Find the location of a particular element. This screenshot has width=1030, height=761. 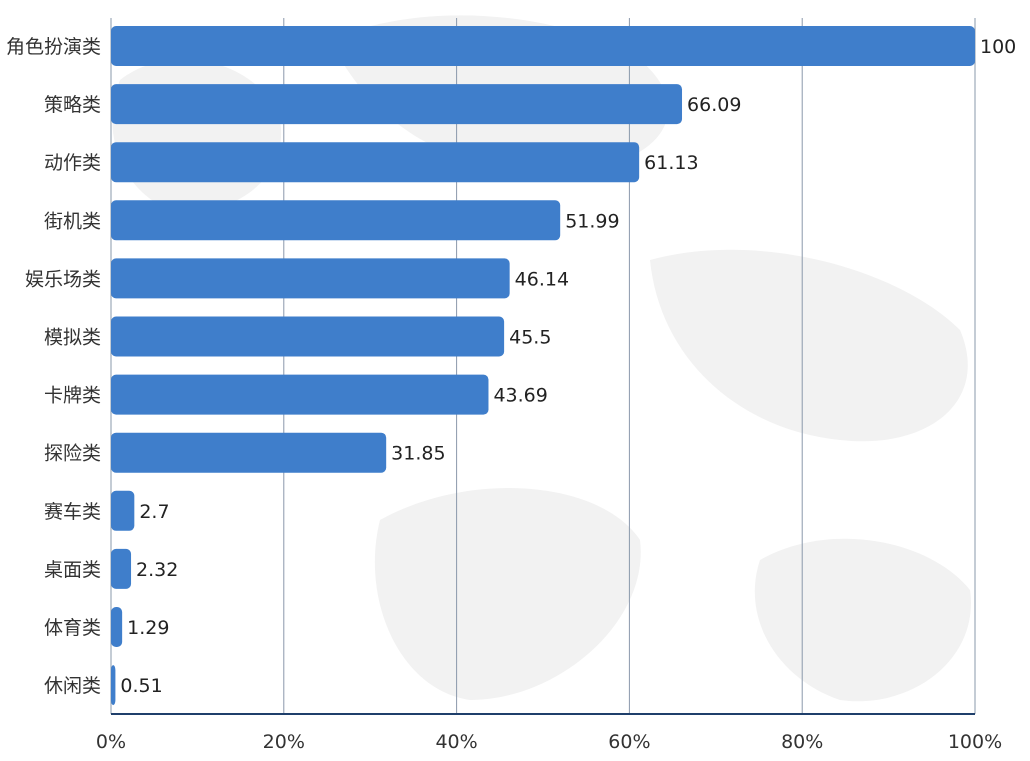

x-tick-label-2: 40% is located at coordinates (456, 742).